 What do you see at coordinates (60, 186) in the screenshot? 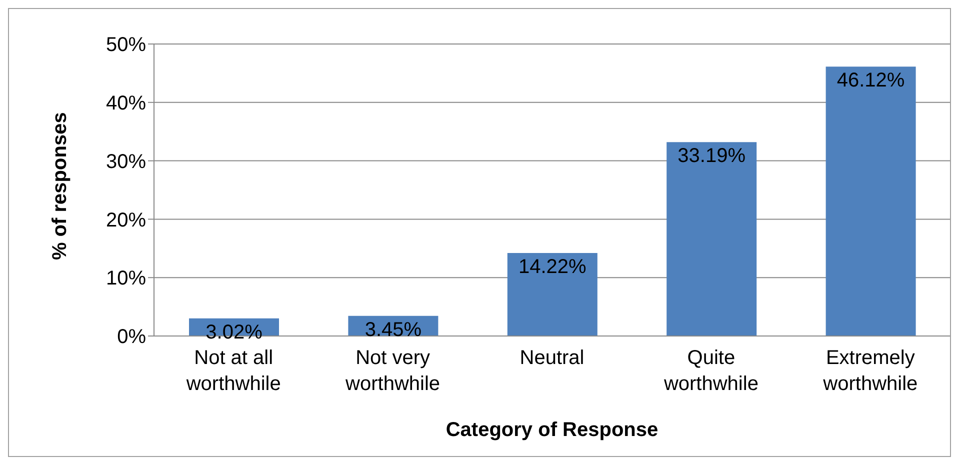
I see `y-axis-title: % of responses` at bounding box center [60, 186].